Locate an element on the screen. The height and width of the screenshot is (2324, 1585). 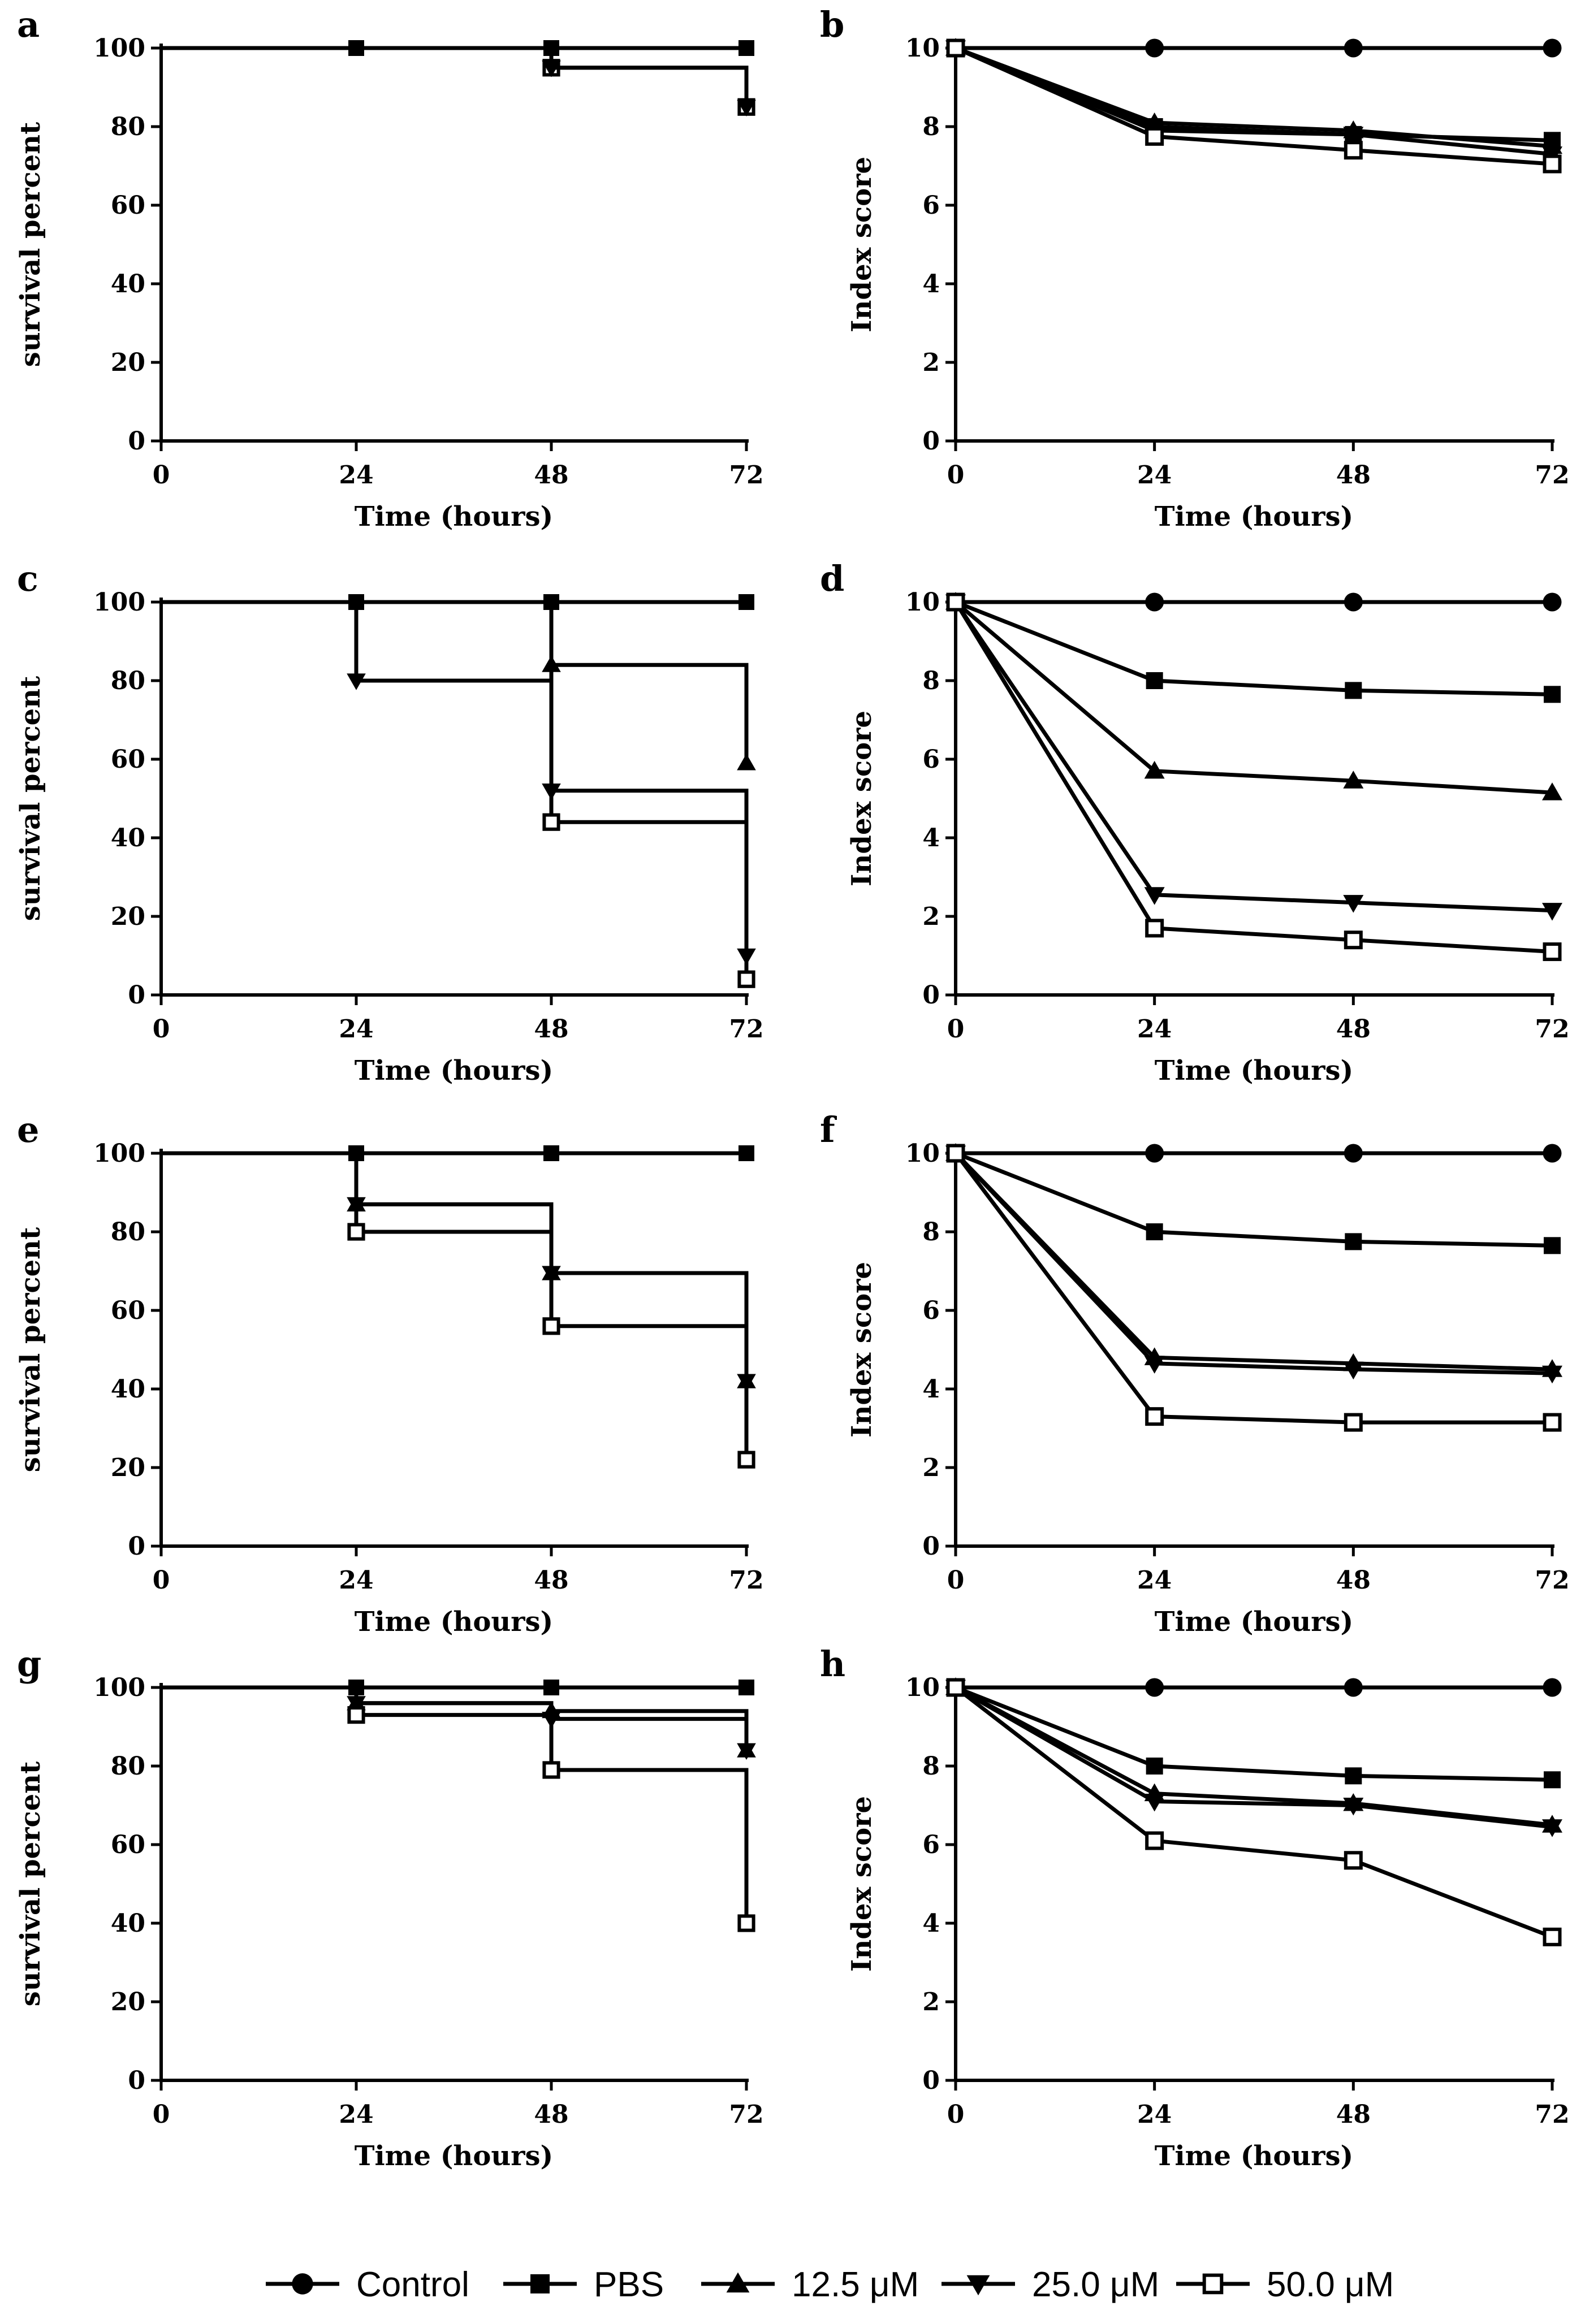
y-tick-label: 6 is located at coordinates (931, 1844).